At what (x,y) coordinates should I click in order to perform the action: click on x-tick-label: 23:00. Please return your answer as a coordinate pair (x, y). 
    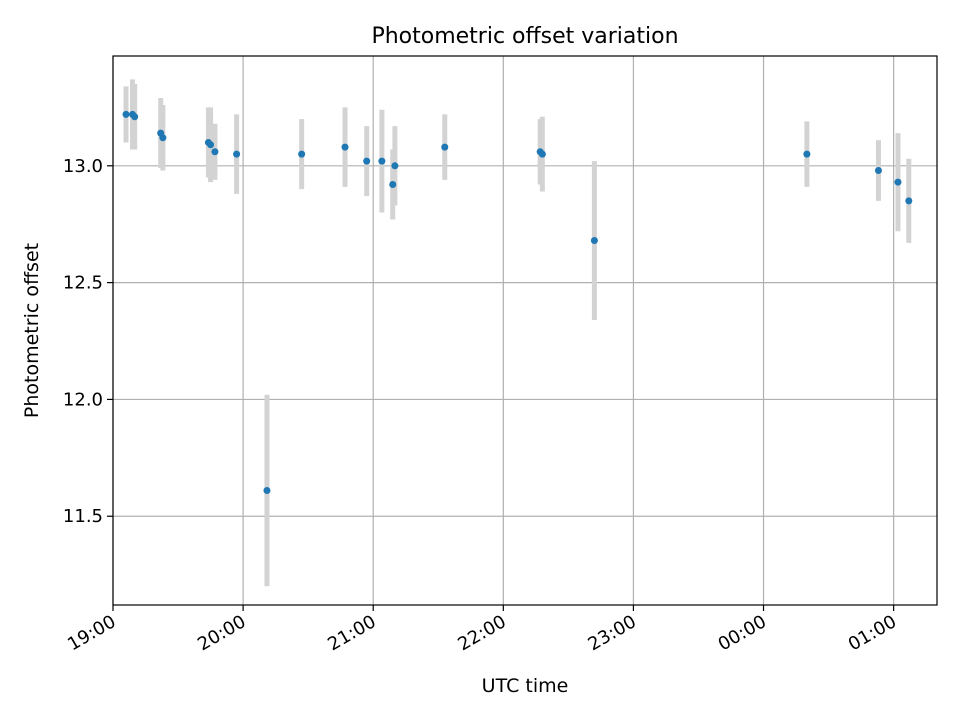
    Looking at the image, I should click on (611, 633).